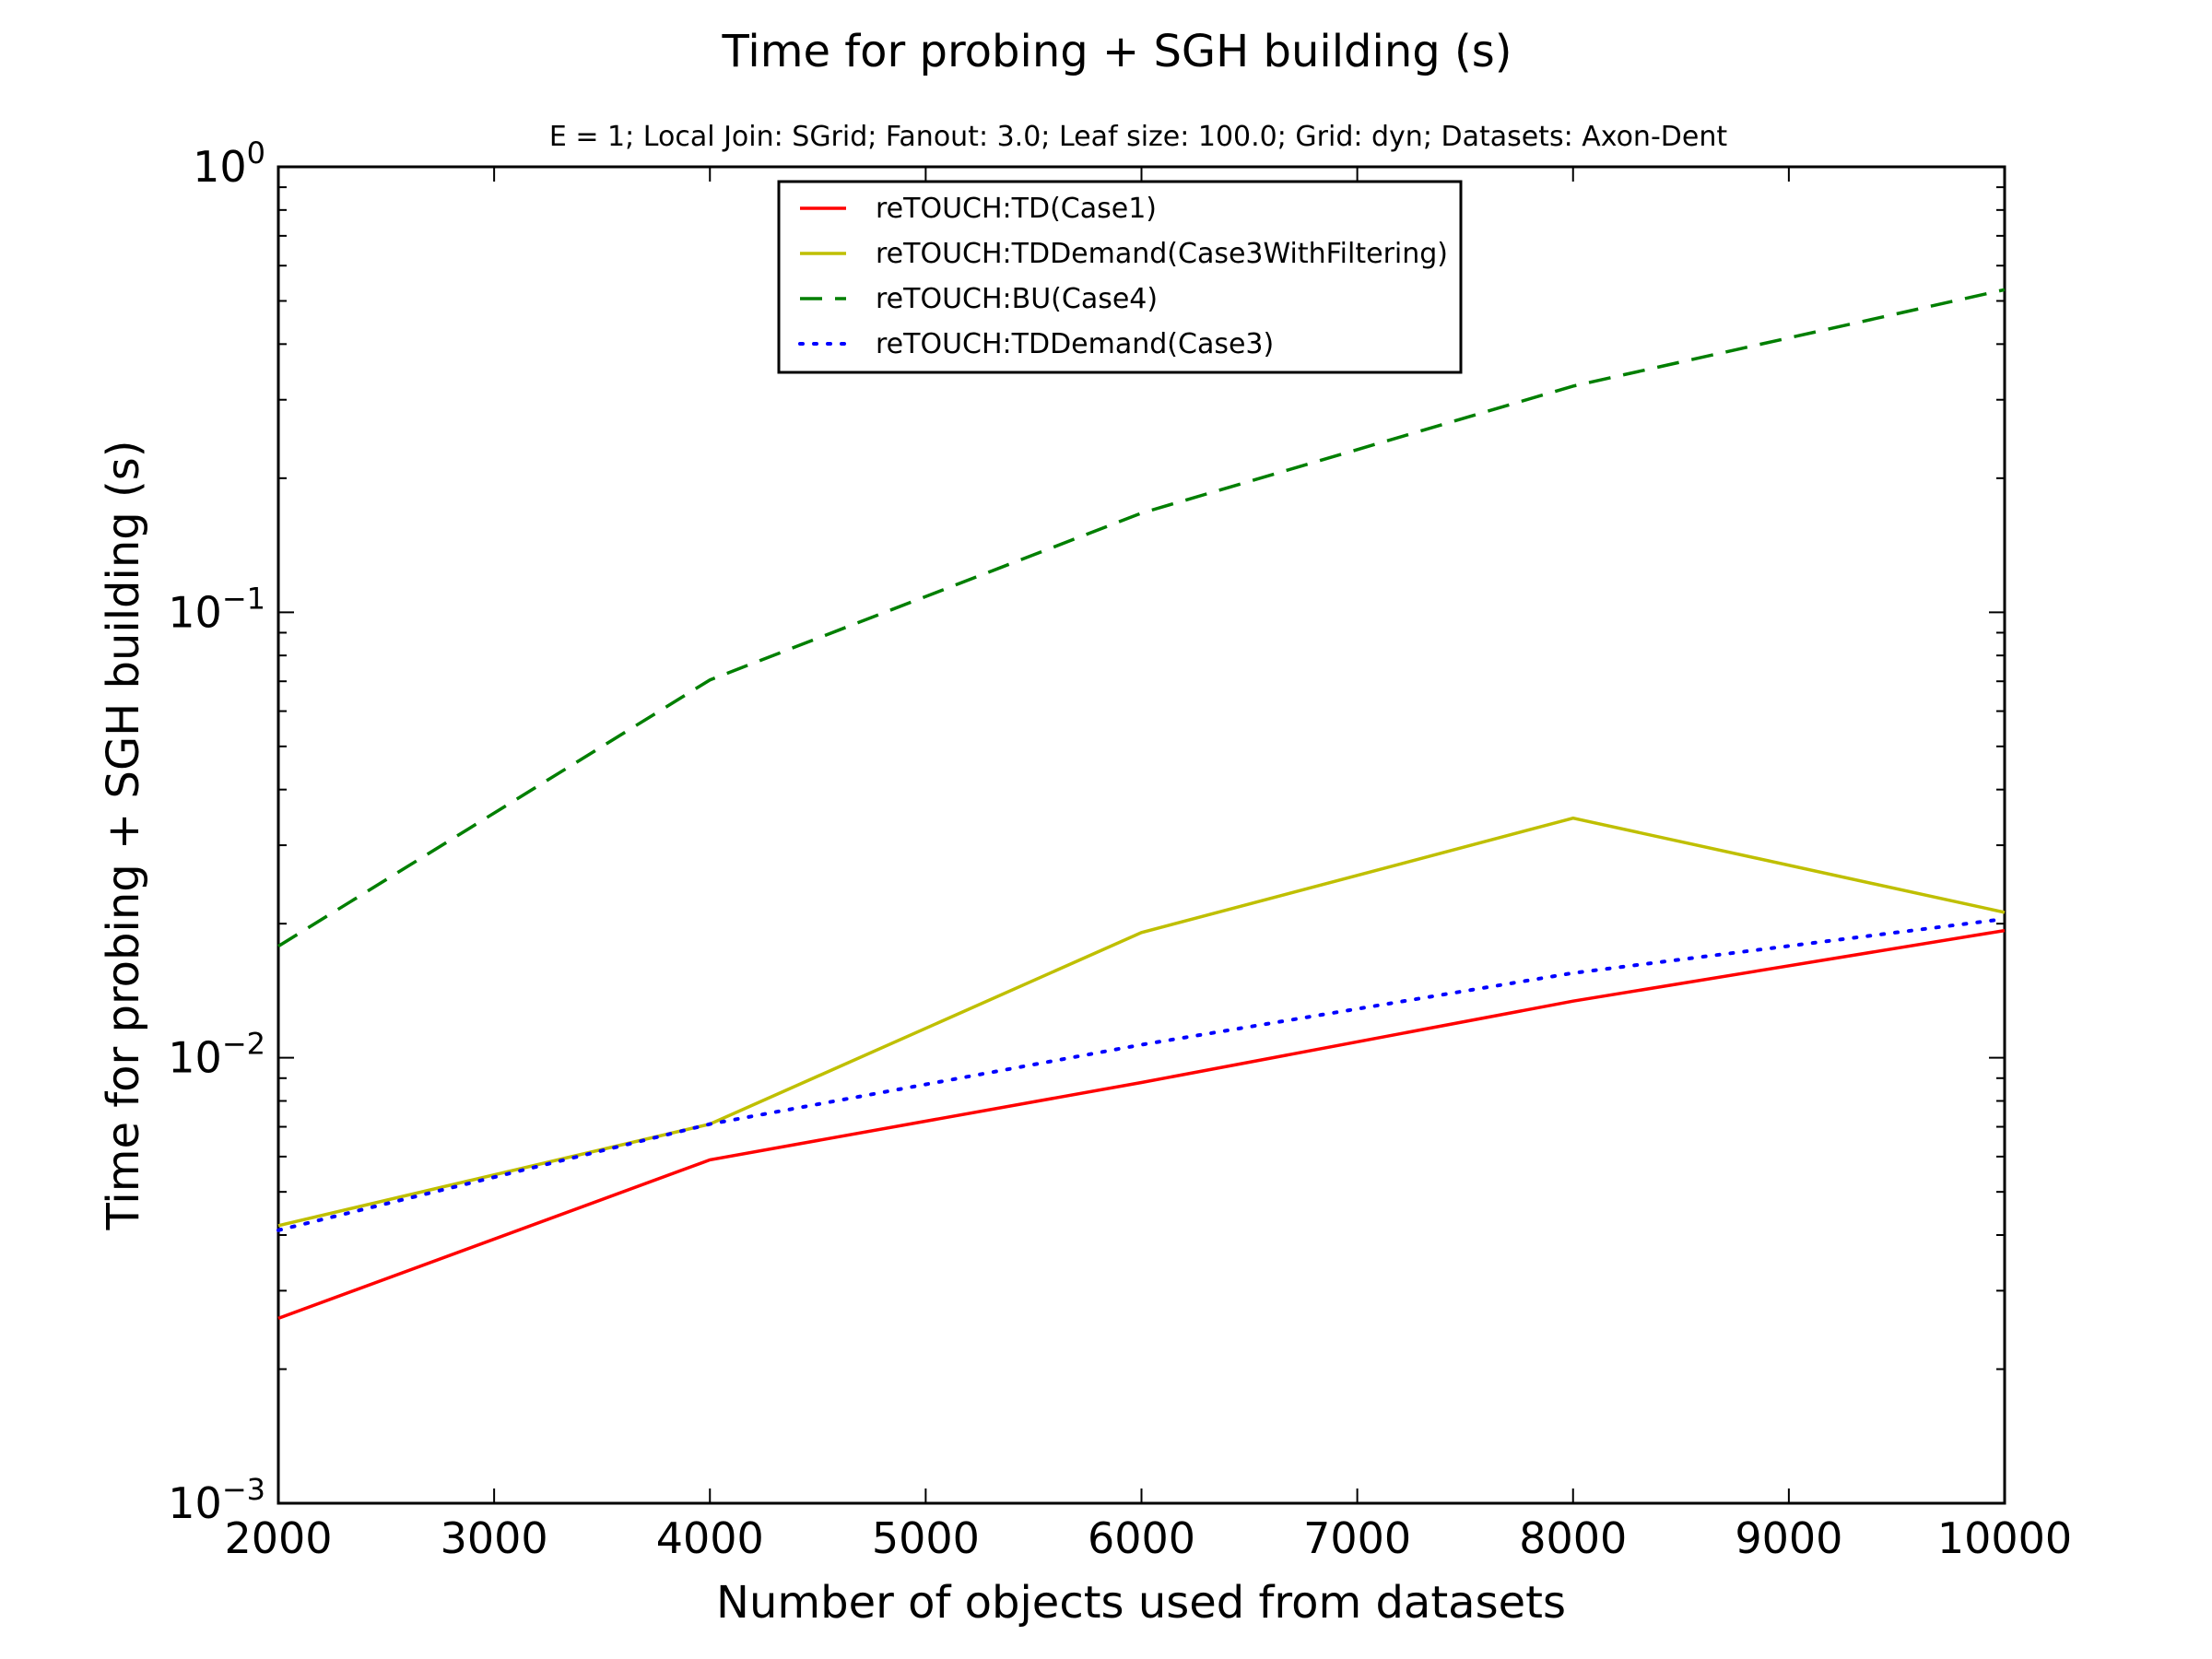 Image resolution: width=2212 pixels, height=1659 pixels. What do you see at coordinates (123, 836) in the screenshot?
I see `y-axis-label: Time for probing + SGH building (s)` at bounding box center [123, 836].